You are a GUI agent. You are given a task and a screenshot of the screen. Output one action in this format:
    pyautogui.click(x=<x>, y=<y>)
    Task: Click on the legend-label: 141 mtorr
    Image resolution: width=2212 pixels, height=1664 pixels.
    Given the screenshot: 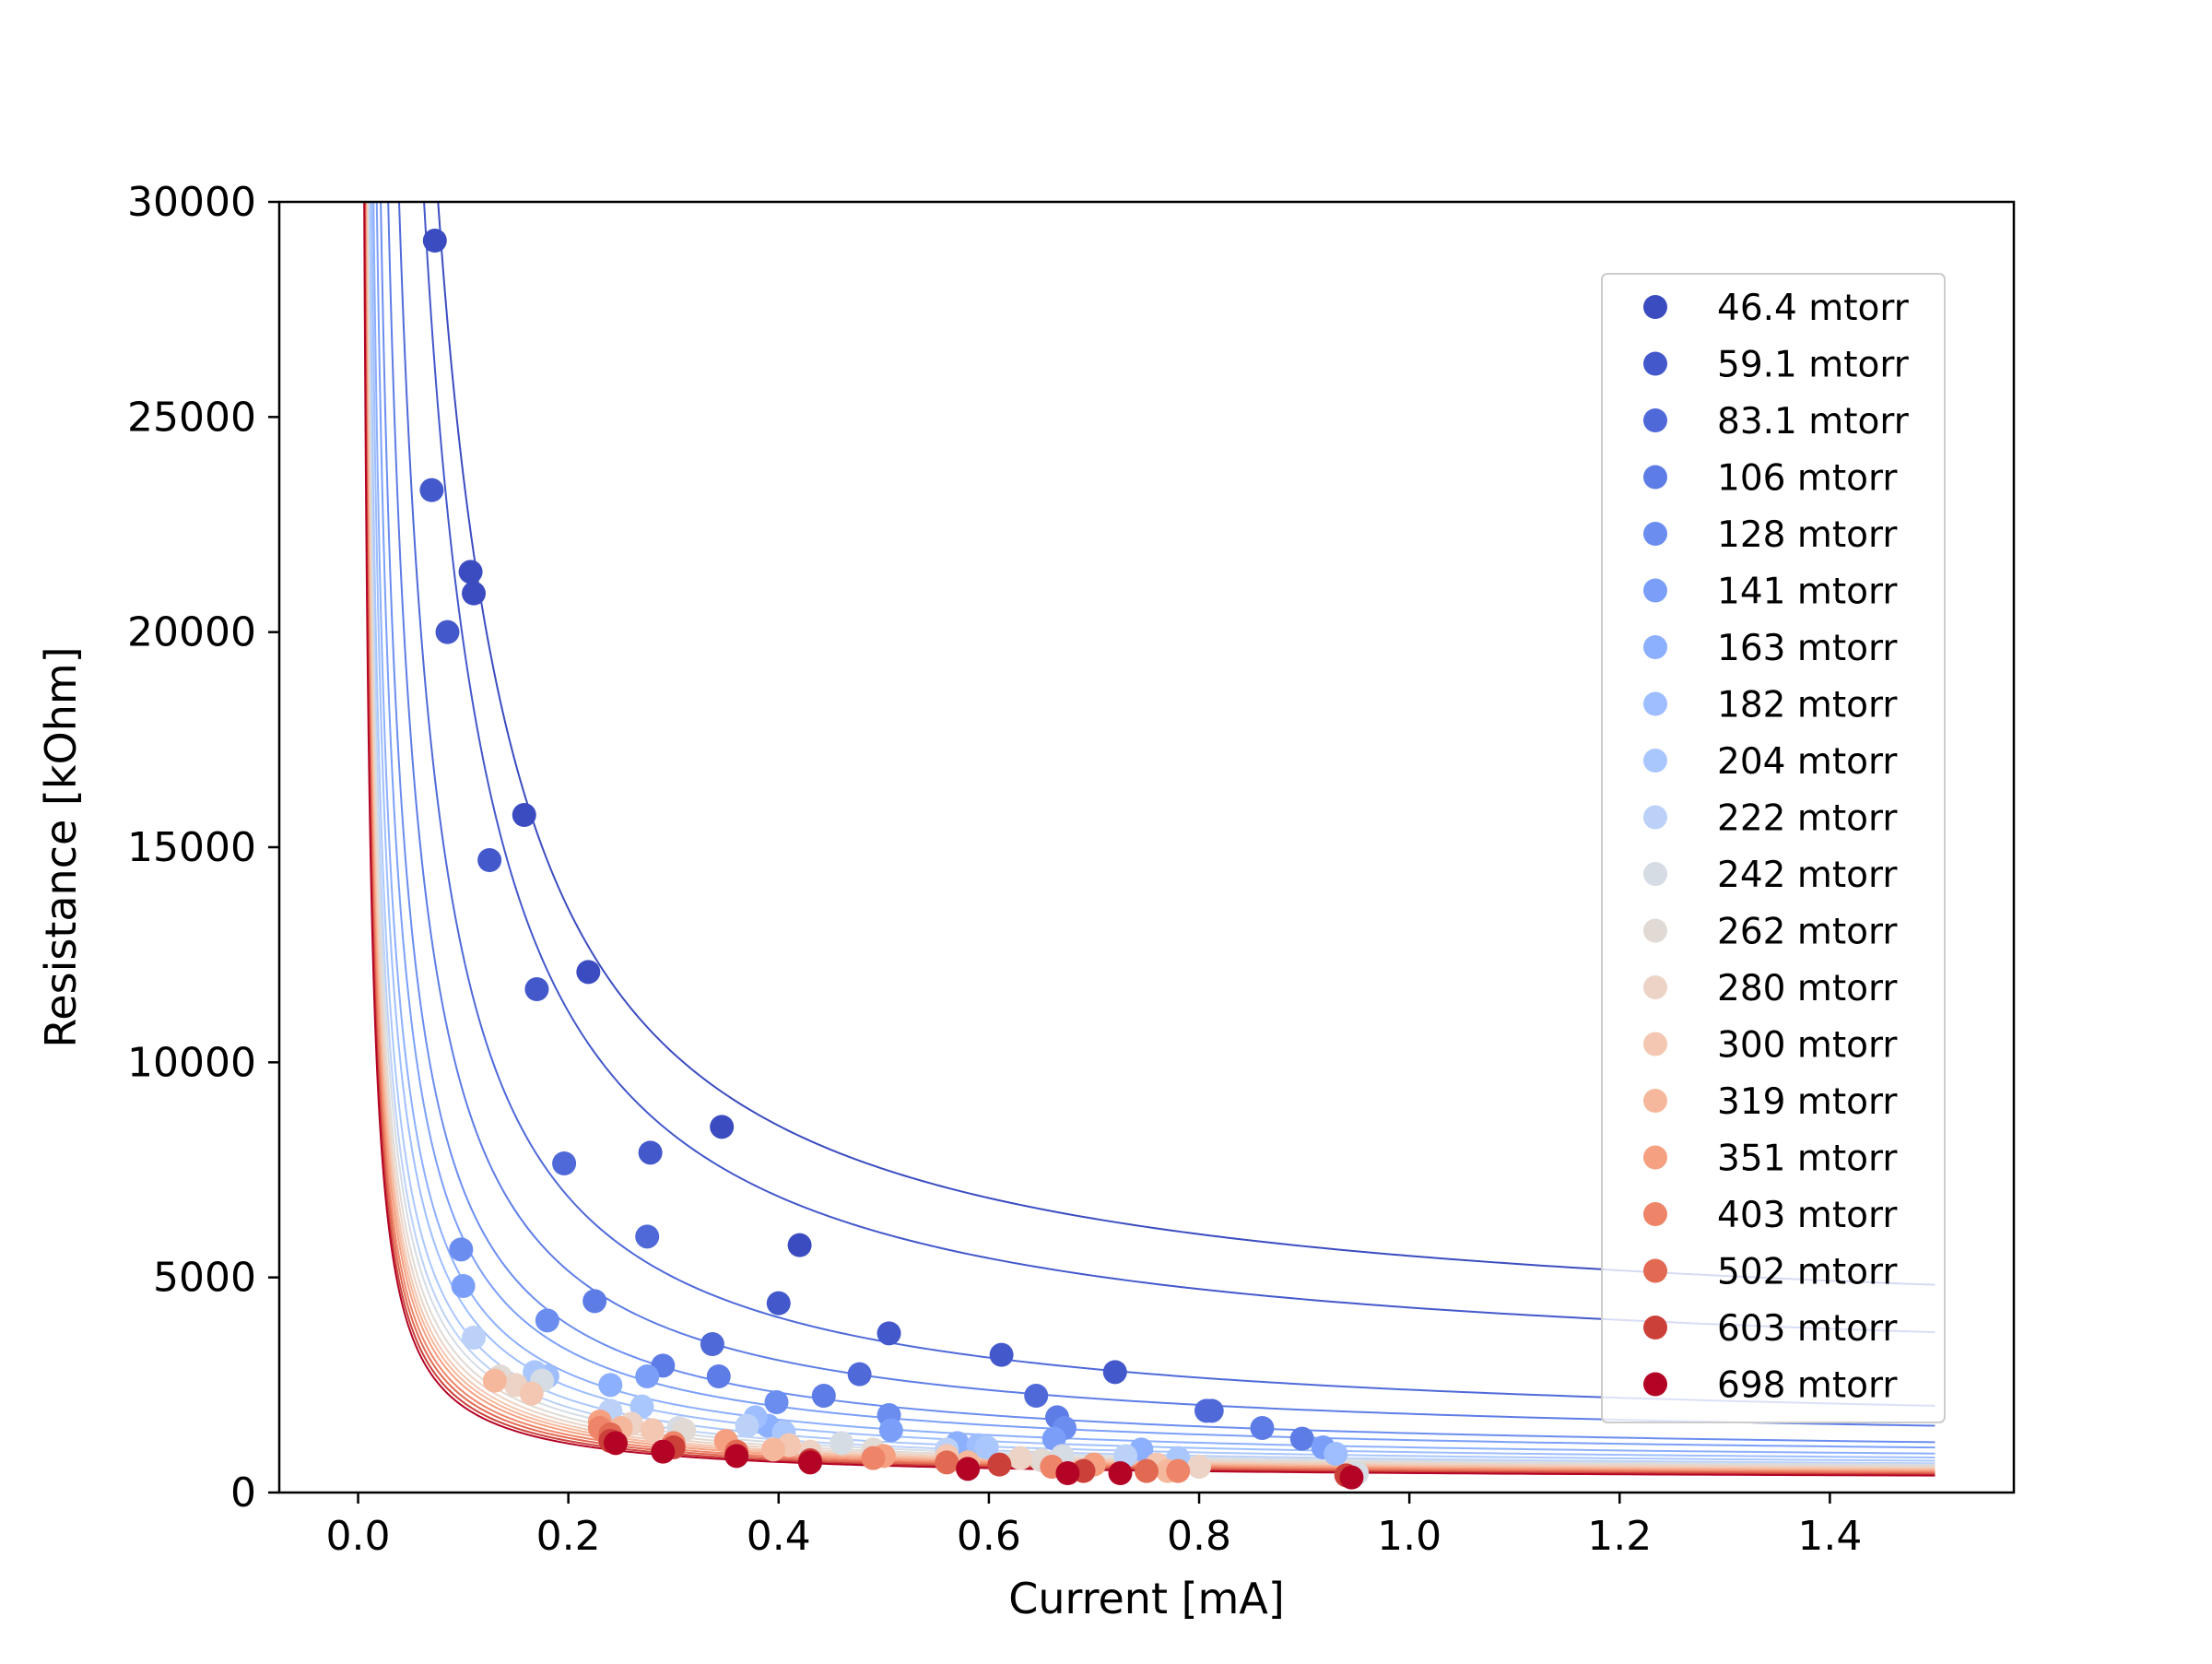 What is the action you would take?
    pyautogui.click(x=1807, y=592)
    